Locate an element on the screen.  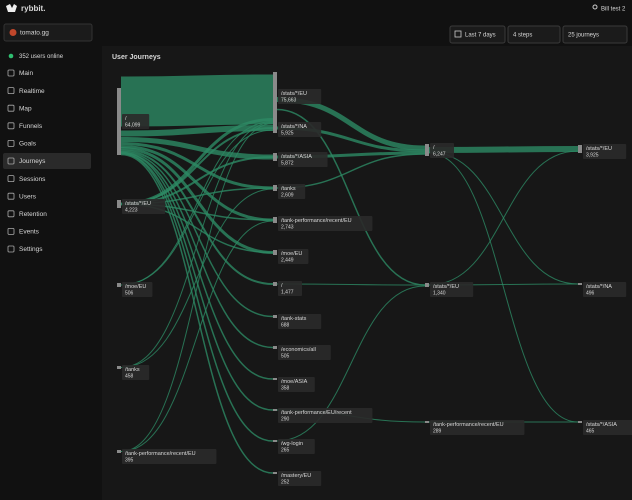
nav-item: Sessions is located at coordinates (32, 179).